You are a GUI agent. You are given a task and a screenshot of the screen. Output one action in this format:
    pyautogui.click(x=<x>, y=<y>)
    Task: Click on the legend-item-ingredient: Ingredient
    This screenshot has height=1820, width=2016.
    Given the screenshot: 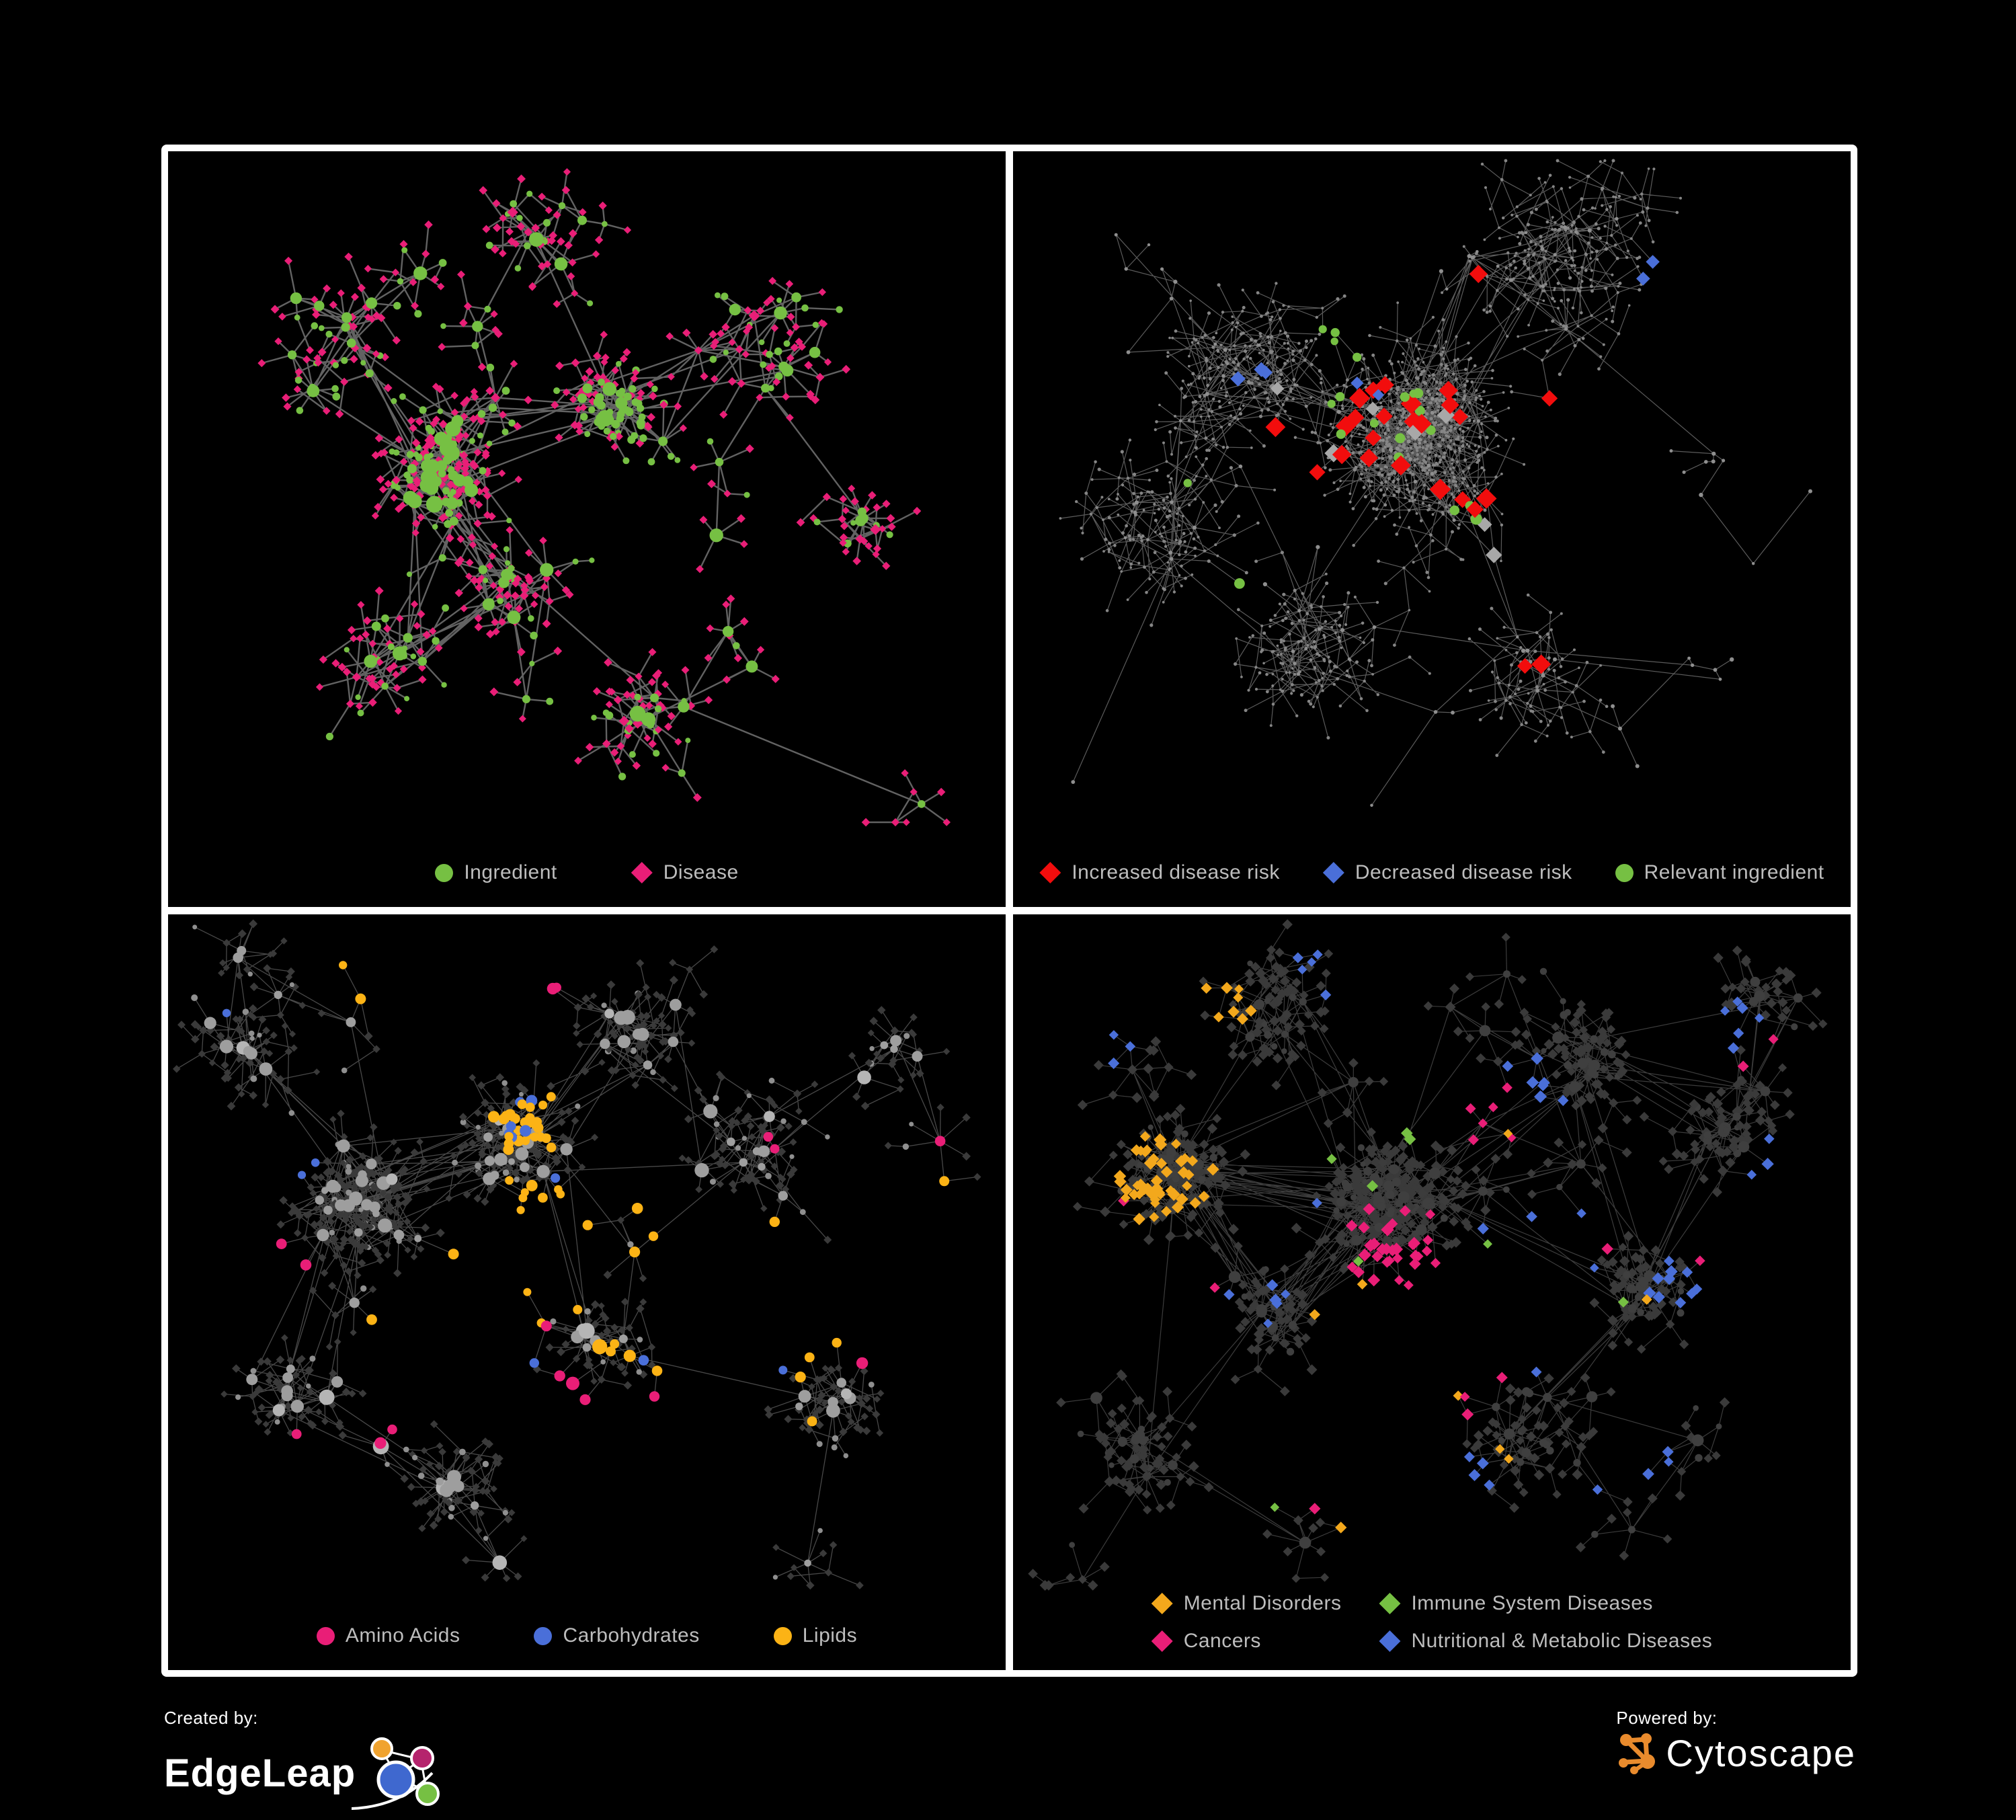 What is the action you would take?
    pyautogui.click(x=496, y=872)
    